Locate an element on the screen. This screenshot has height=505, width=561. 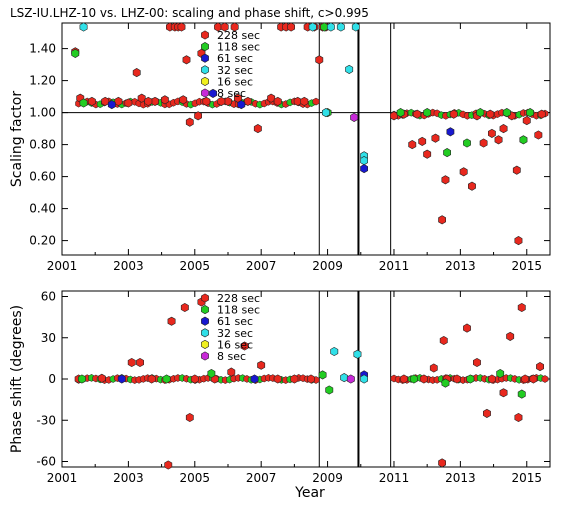
y-tick-label: -30 is located at coordinates (46, 420).